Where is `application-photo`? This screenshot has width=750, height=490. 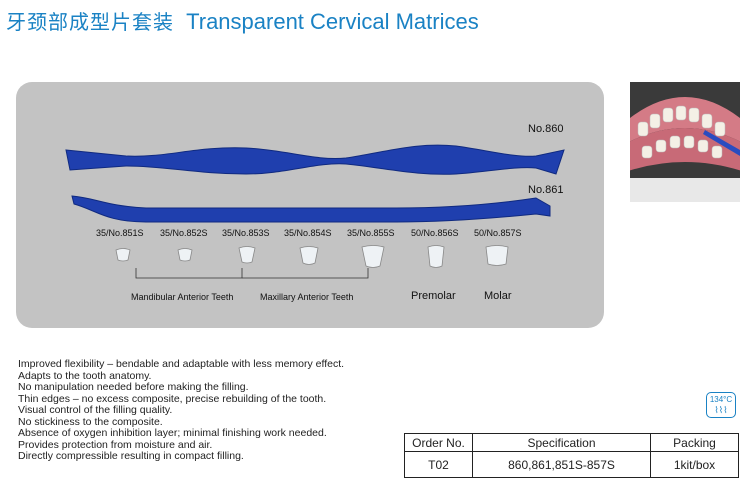
application-photo is located at coordinates (685, 142).